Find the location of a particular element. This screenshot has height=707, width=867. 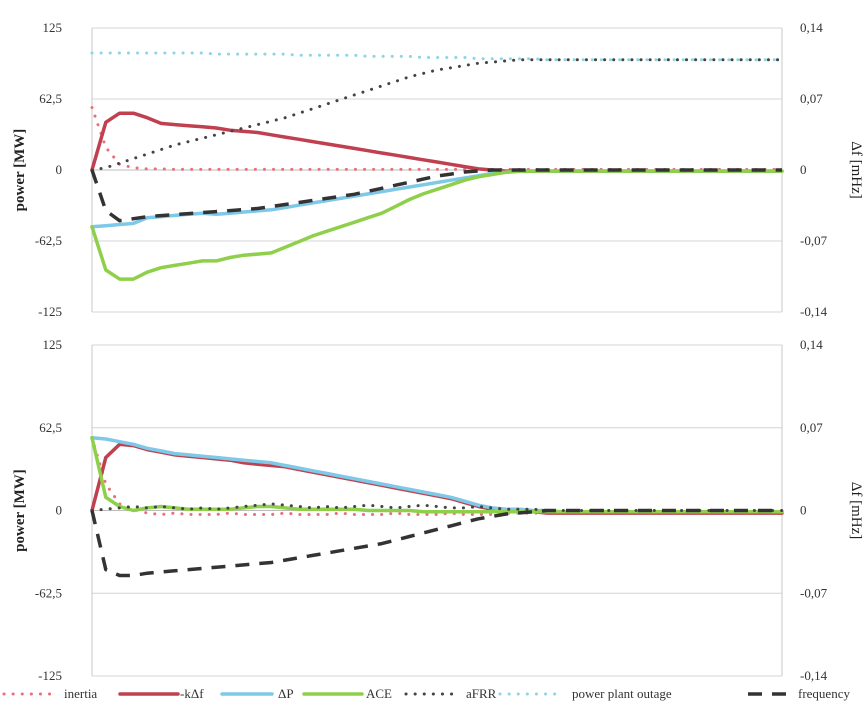

legend-item: -kΔf is located at coordinates (161, 693).